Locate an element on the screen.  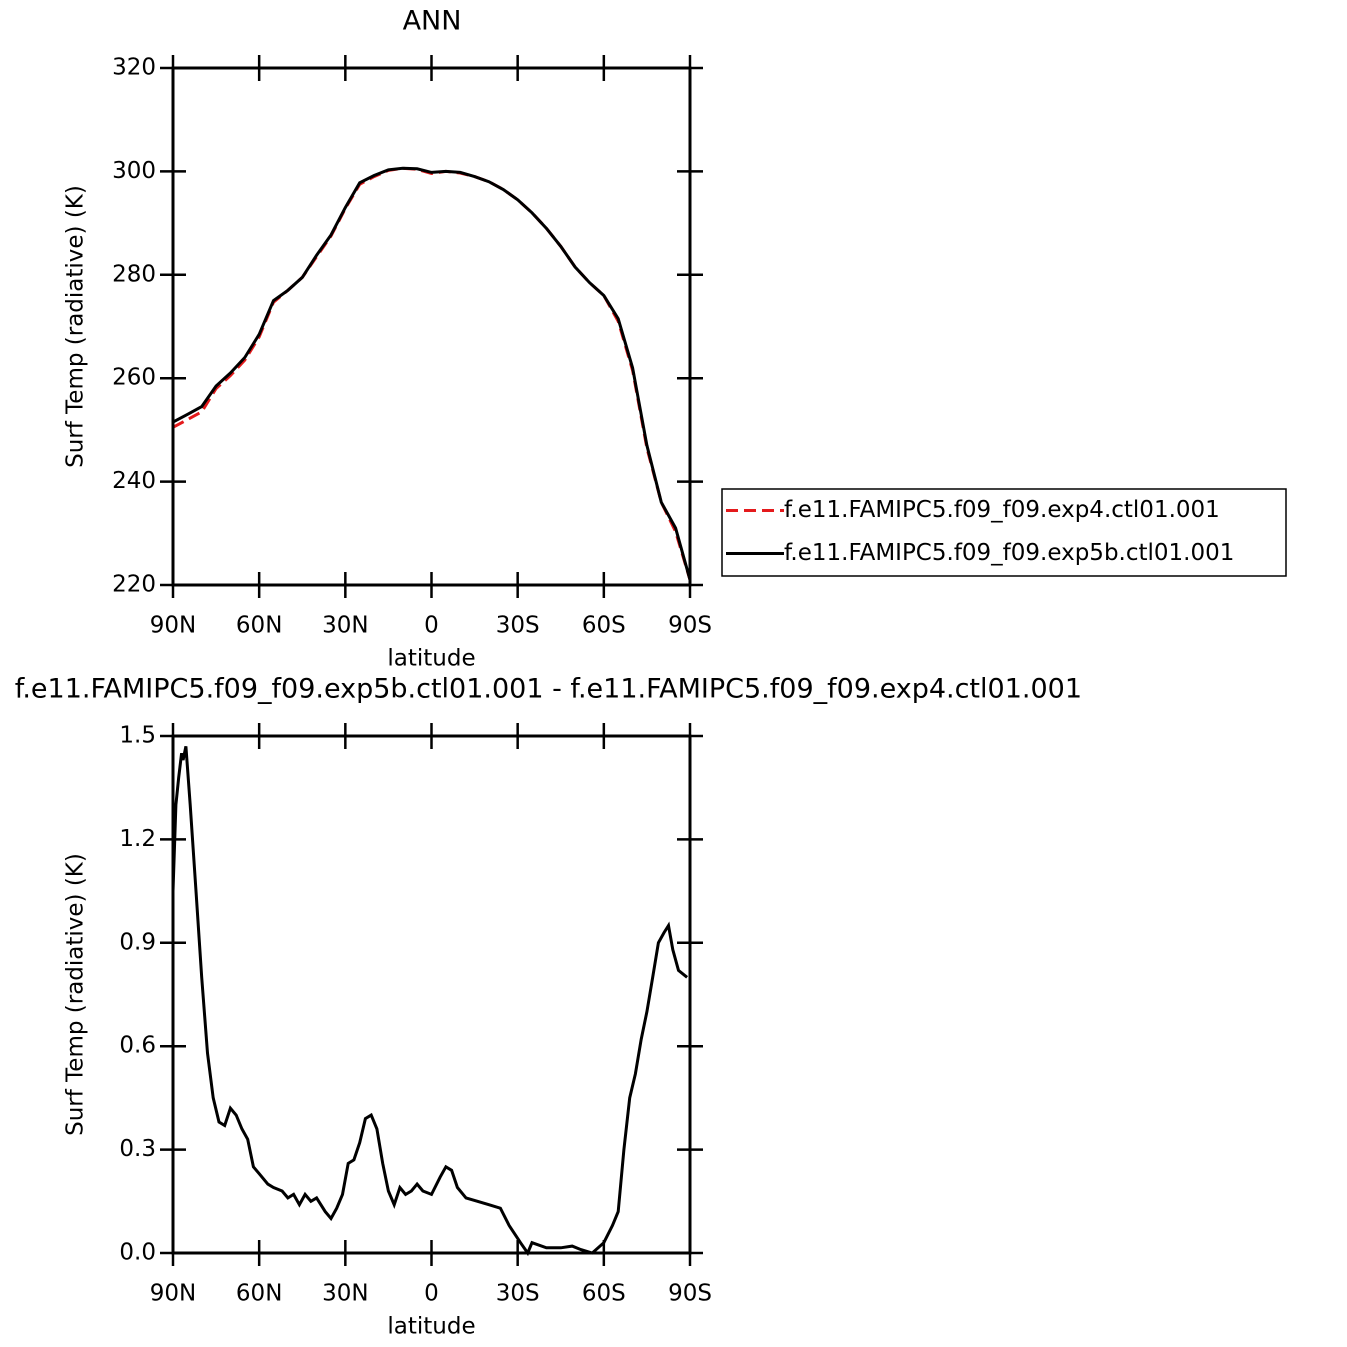
y-tick-label: 0.9 is located at coordinates (137, 942).